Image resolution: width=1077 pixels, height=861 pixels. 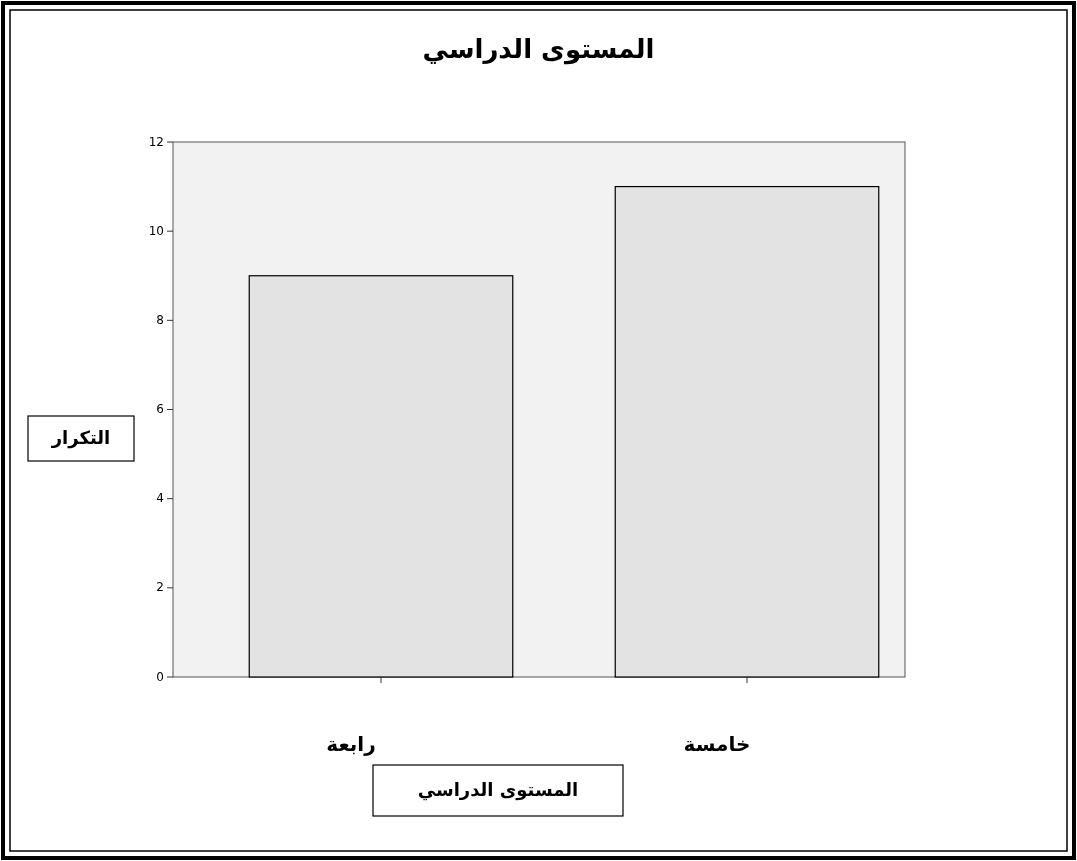 What do you see at coordinates (160, 676) in the screenshot?
I see `y-tick-label: 0` at bounding box center [160, 676].